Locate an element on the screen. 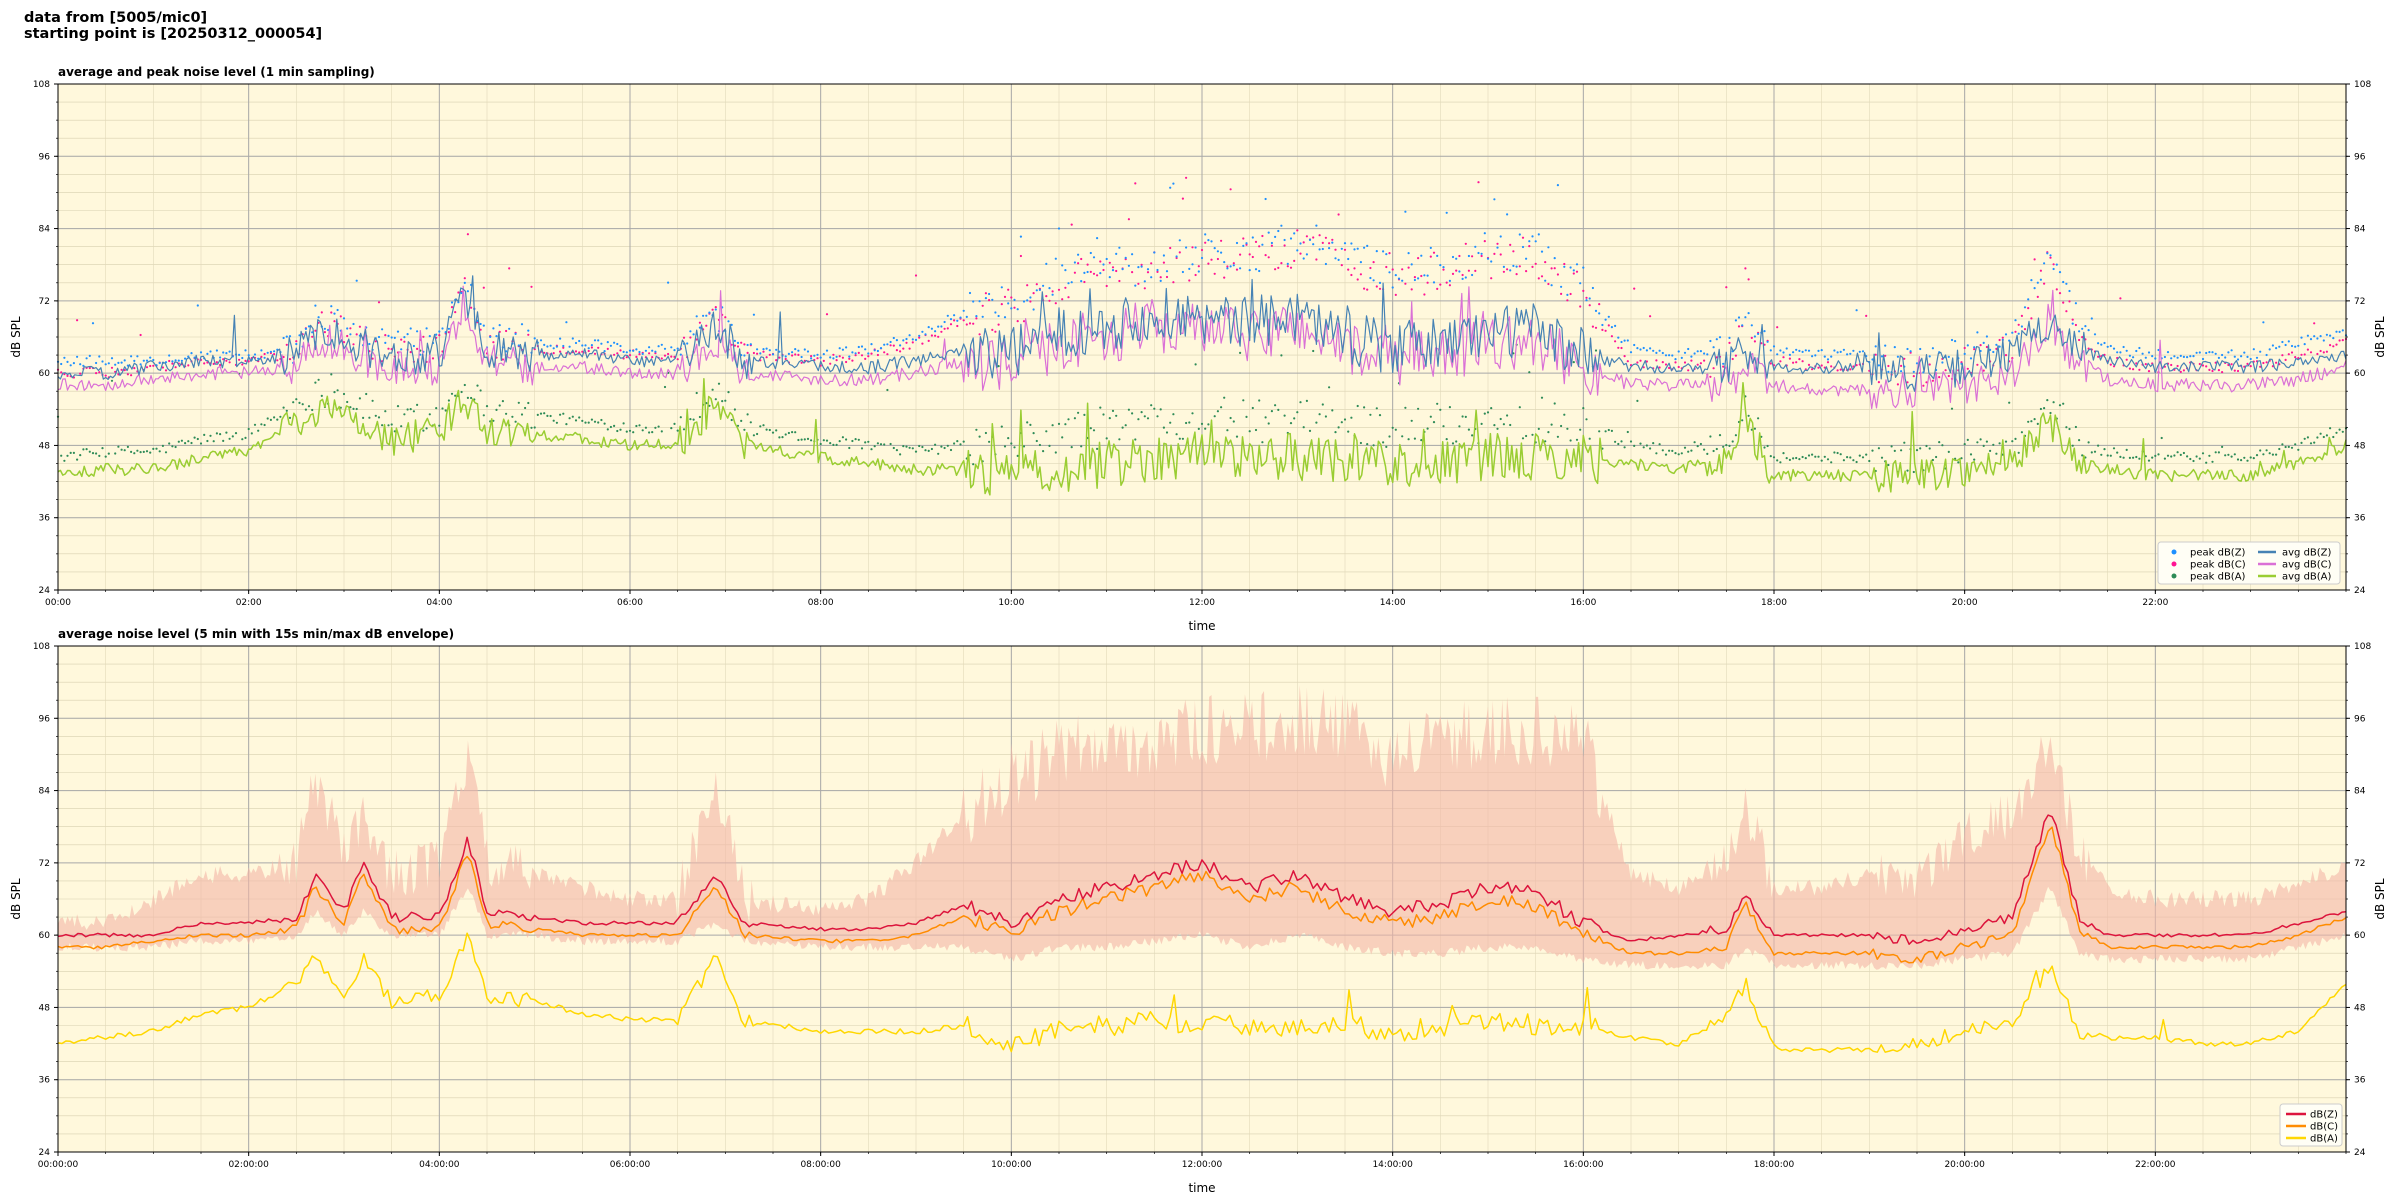 The height and width of the screenshot is (1200, 2400). y-tick-label: 108 is located at coordinates (41, 647).